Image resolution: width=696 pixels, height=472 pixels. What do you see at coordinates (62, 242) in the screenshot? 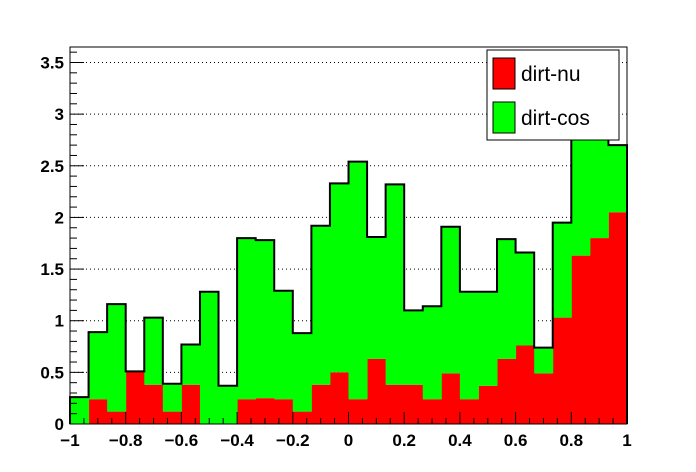
I see `y-axis: 0 0.5 1 1.5 2 2.5 3 3.5` at bounding box center [62, 242].